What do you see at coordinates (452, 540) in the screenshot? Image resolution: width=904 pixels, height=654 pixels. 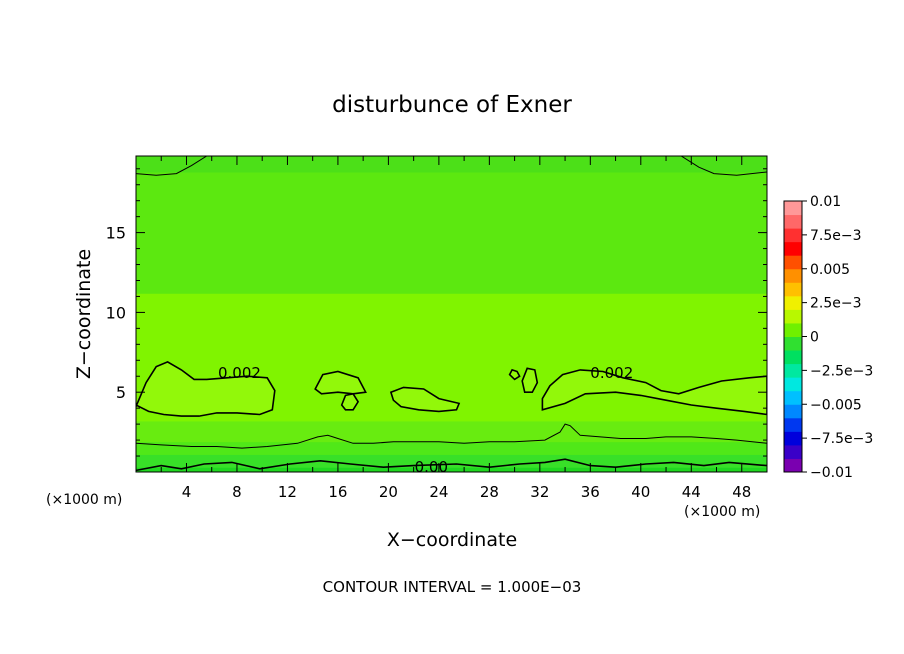 I see `x-axis-label: X−coordinate` at bounding box center [452, 540].